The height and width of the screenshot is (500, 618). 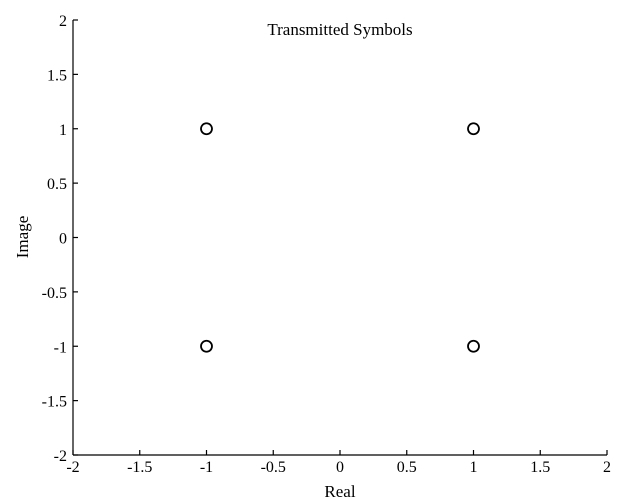 I want to click on x-tick-label: 1.5, so click(x=540, y=467).